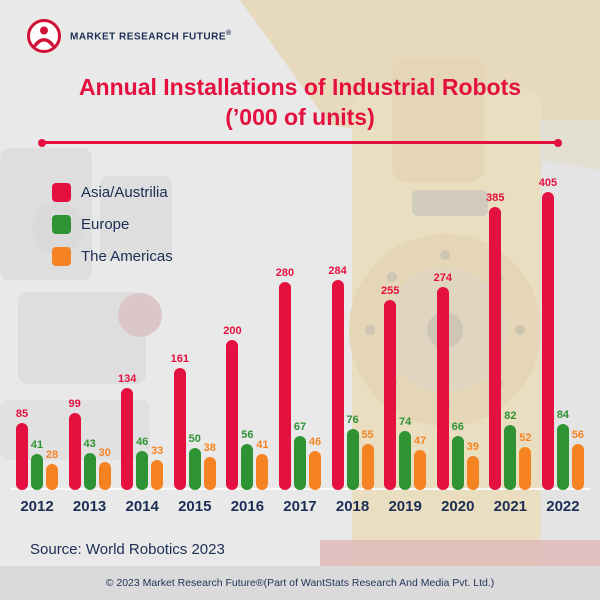 The width and height of the screenshot is (600, 600). I want to click on bar-slot: 99, so click(74, 444).